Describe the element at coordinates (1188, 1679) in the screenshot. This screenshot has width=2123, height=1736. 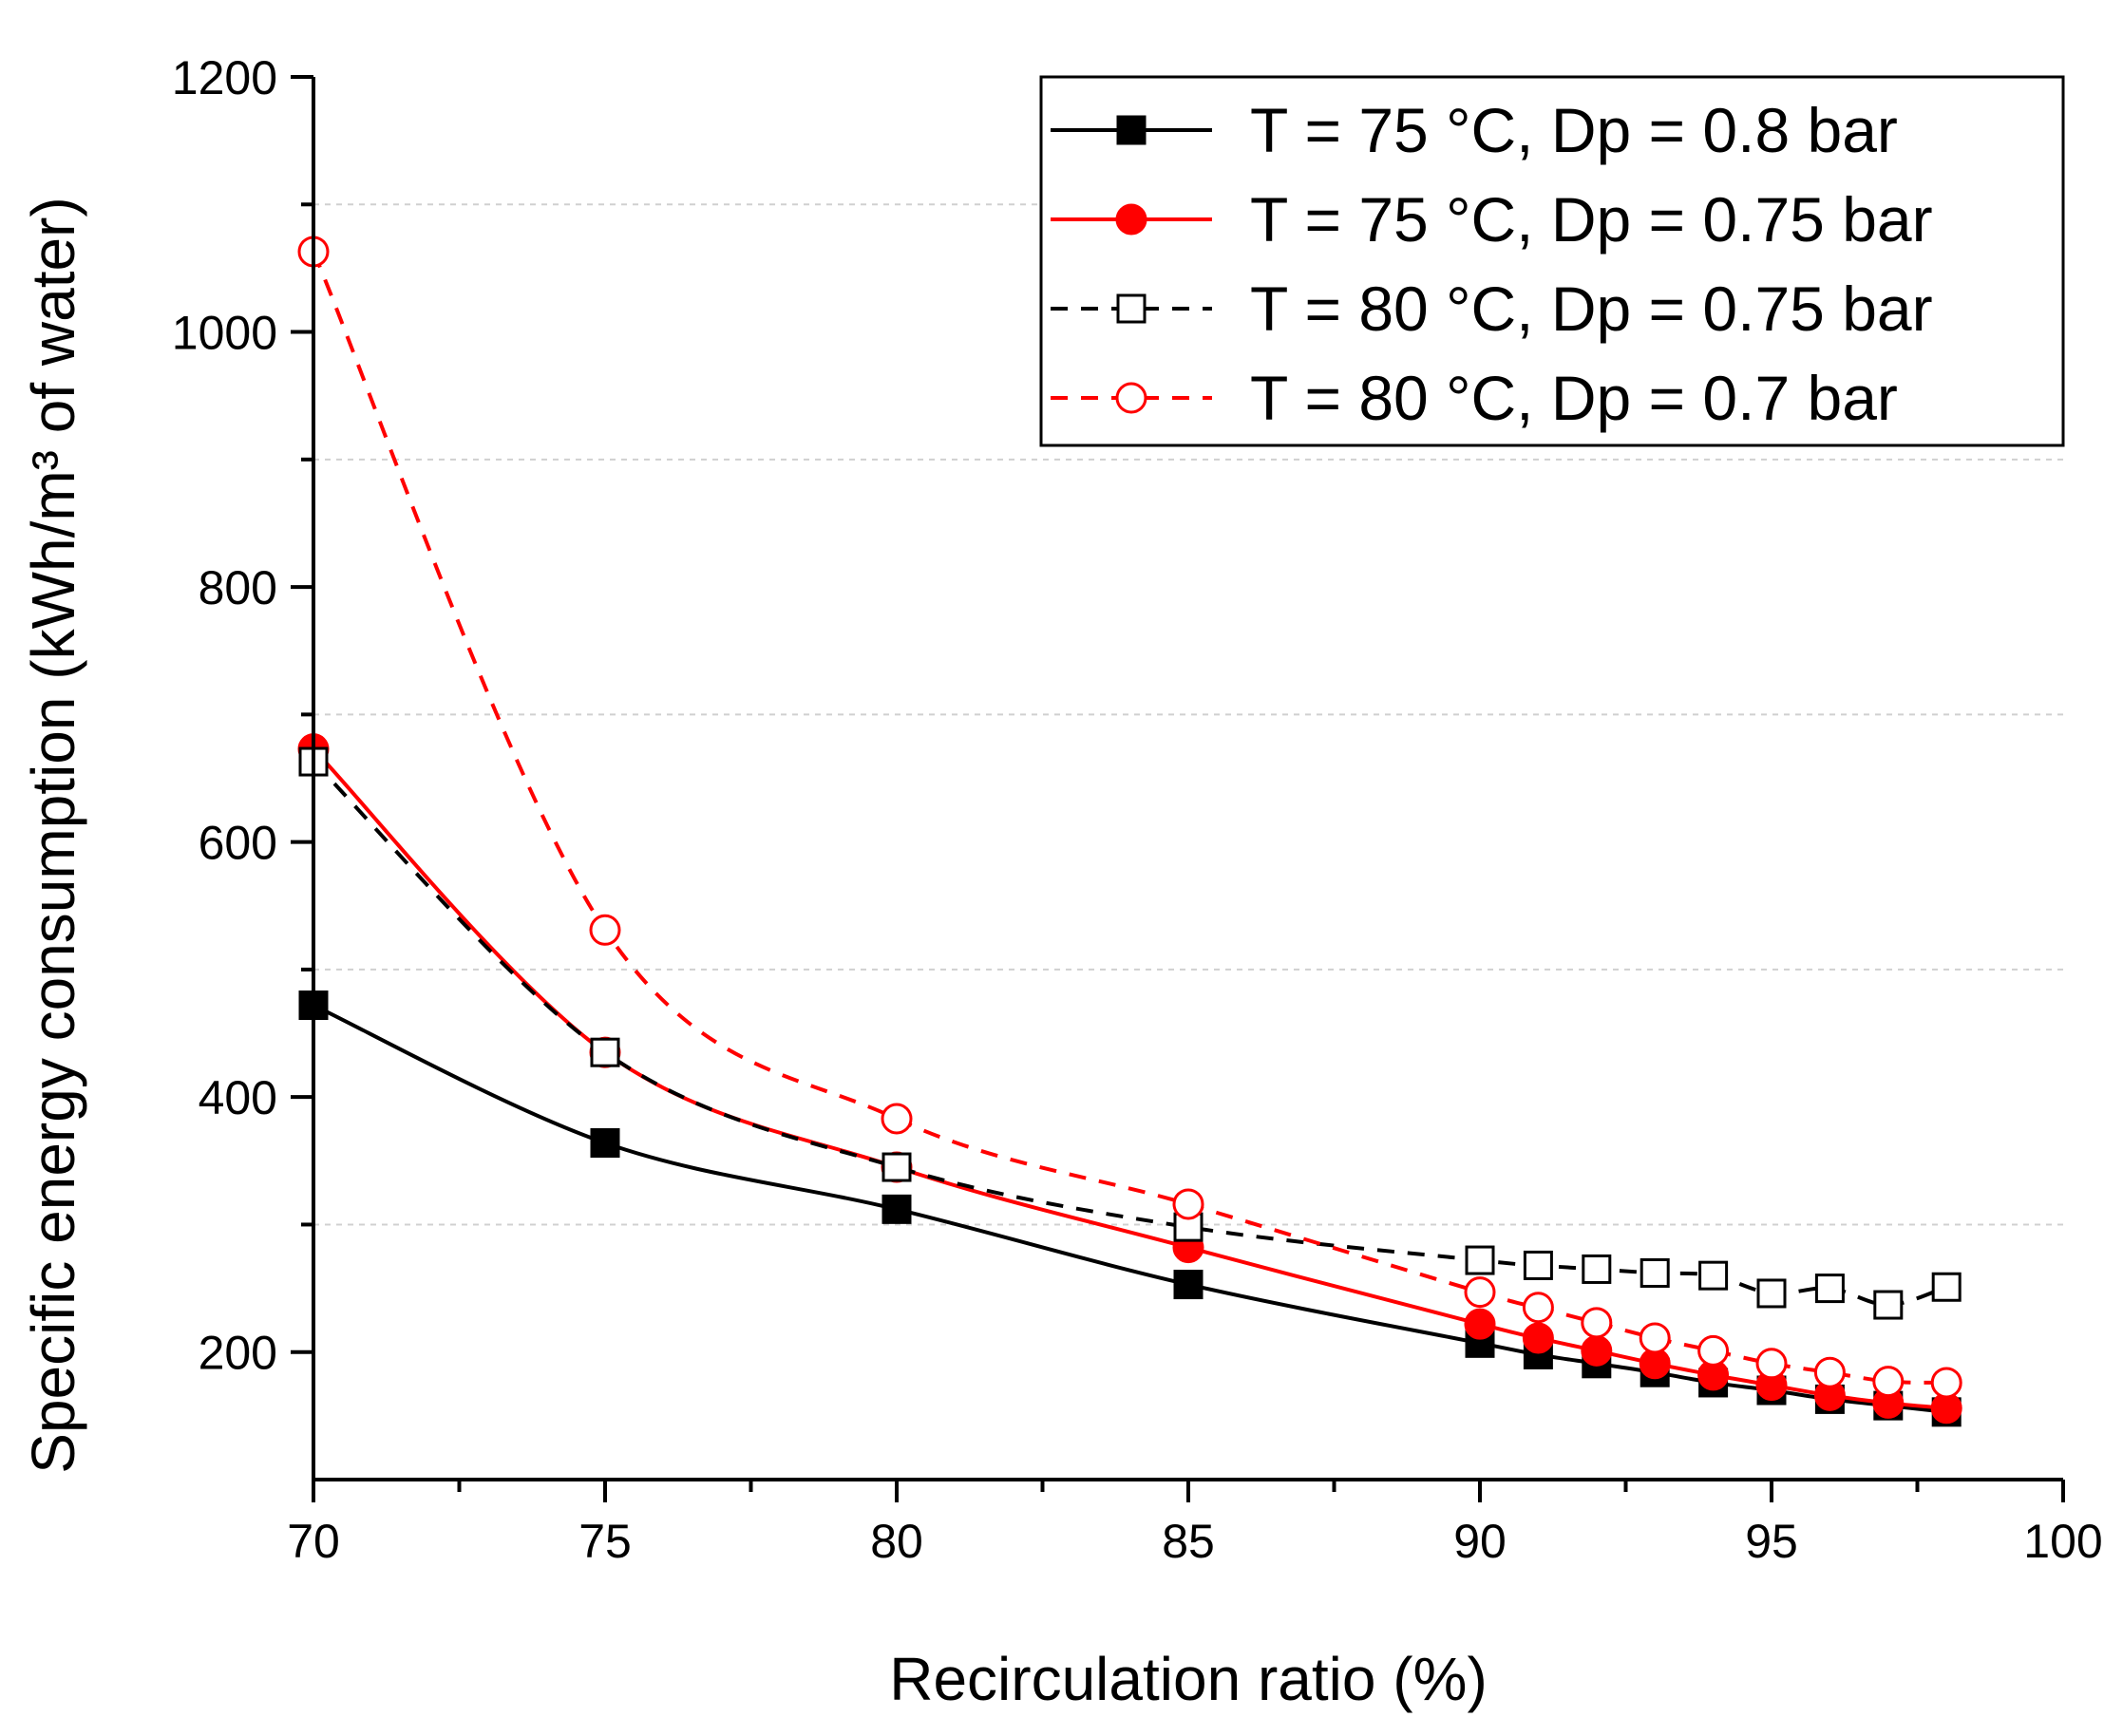
I see `x-axis-title: Recirculation ratio (%)` at that location.